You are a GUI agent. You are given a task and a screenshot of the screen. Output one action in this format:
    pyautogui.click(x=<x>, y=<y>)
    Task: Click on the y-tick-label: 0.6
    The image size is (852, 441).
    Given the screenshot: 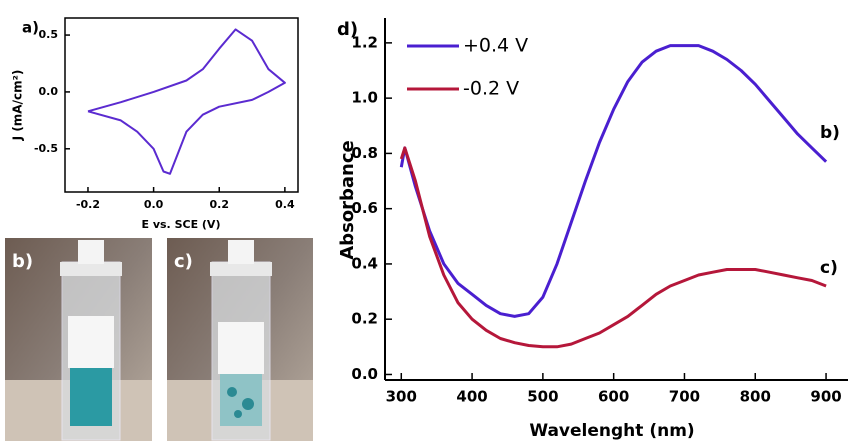 What is the action you would take?
    pyautogui.click(x=364, y=208)
    